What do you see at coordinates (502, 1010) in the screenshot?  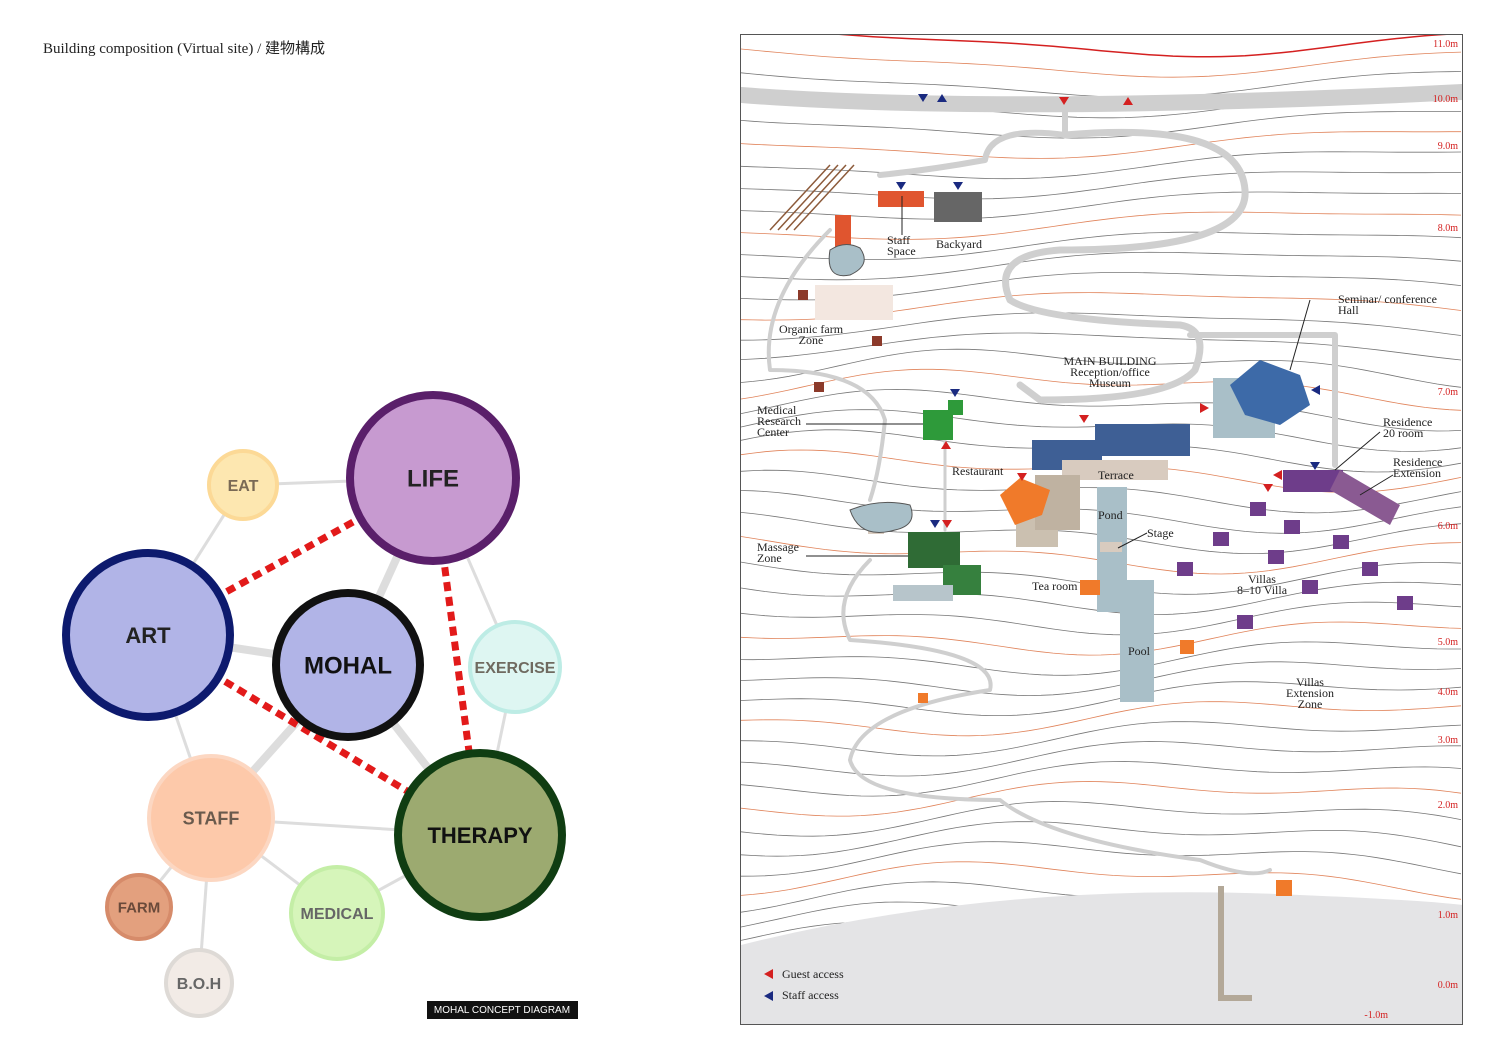 I see `caption-box` at bounding box center [502, 1010].